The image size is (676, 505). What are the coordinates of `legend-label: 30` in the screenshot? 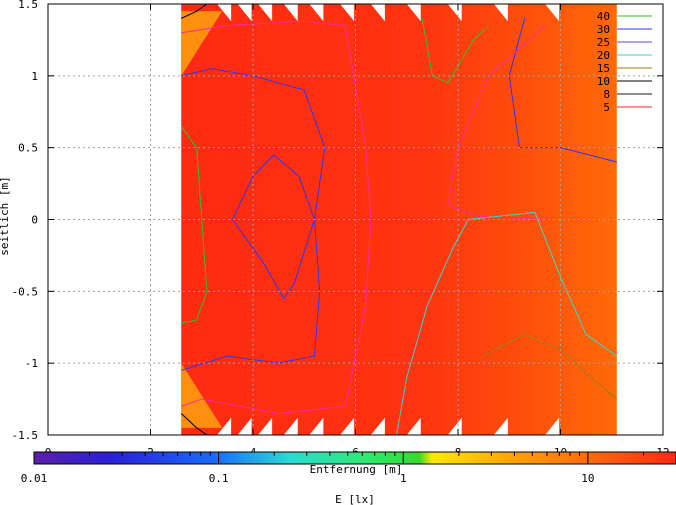 It's located at (603, 29).